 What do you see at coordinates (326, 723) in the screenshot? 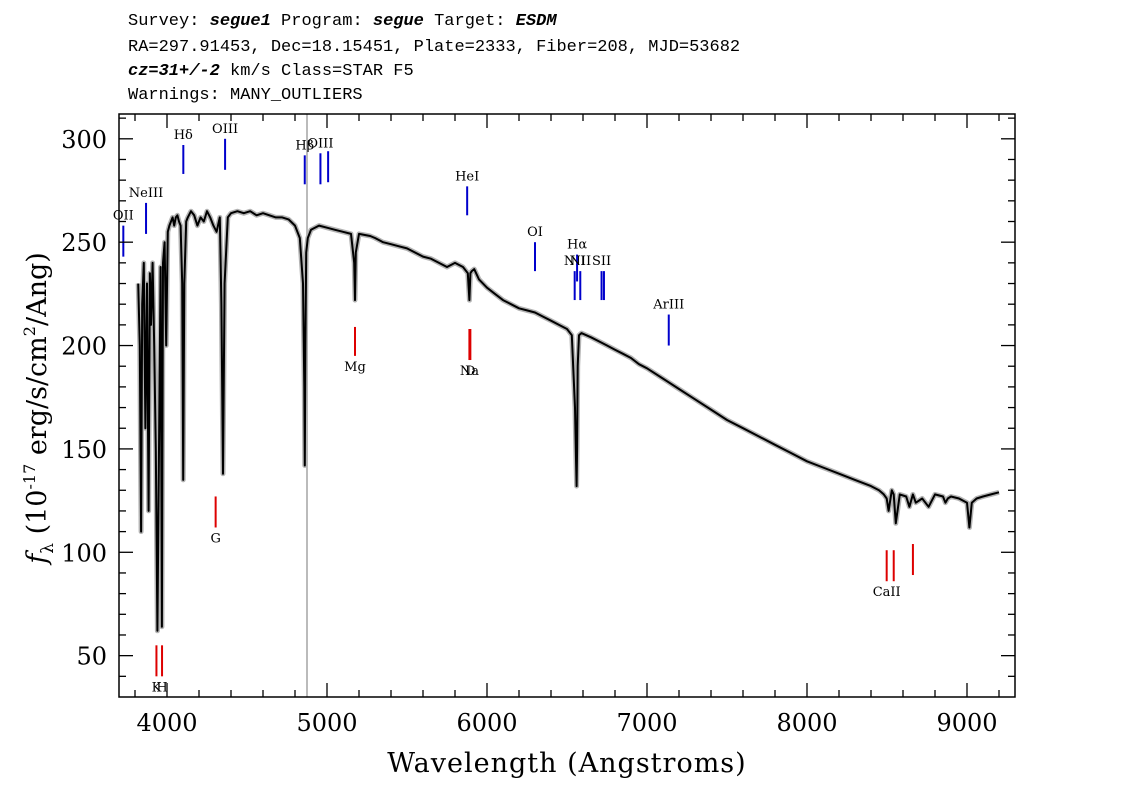
I see `x-tick-label: 5000` at bounding box center [326, 723].